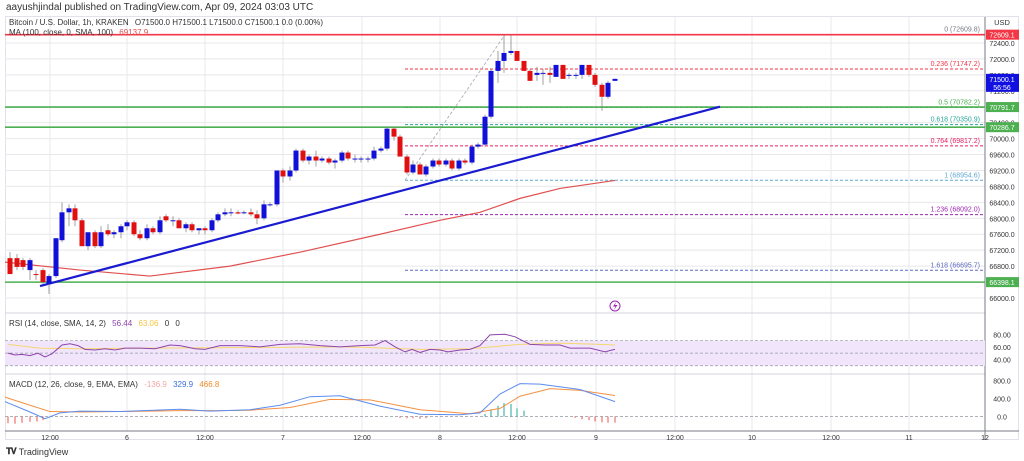 This screenshot has width=1024, height=461. I want to click on alert-lightning-icon, so click(615, 306).